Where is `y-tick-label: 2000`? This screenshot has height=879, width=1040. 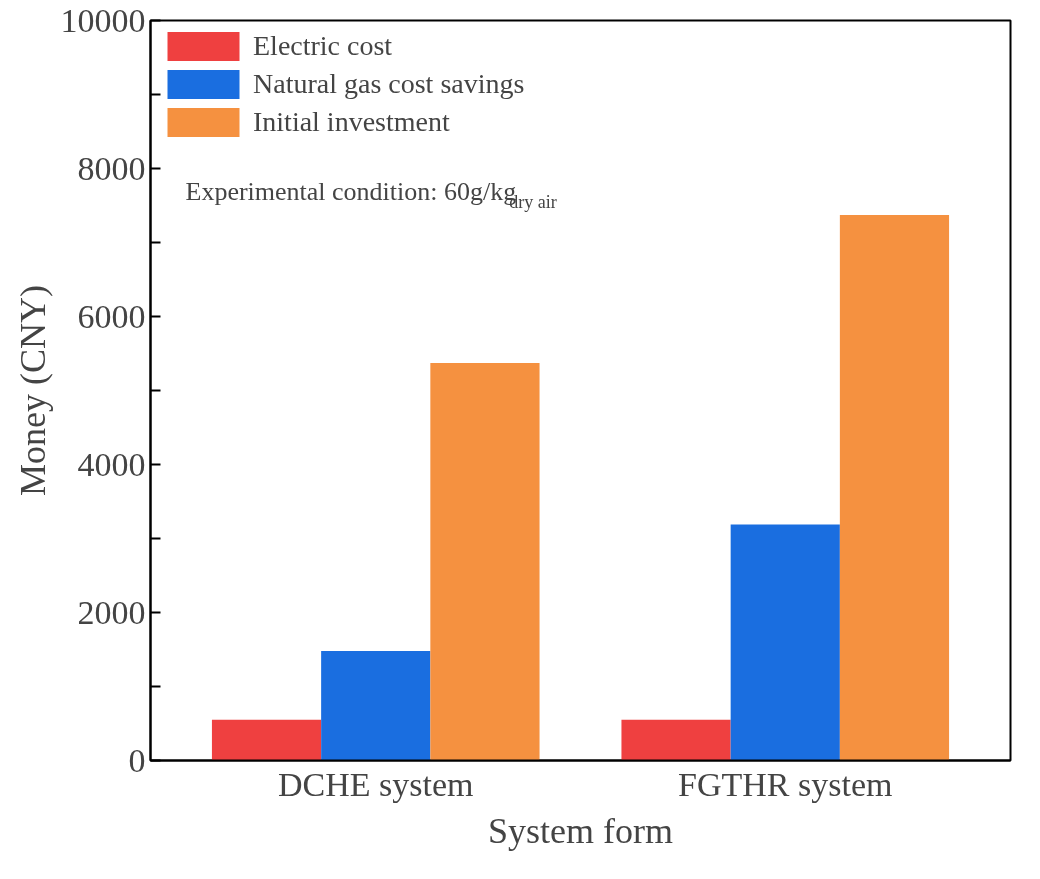 y-tick-label: 2000 is located at coordinates (111, 612).